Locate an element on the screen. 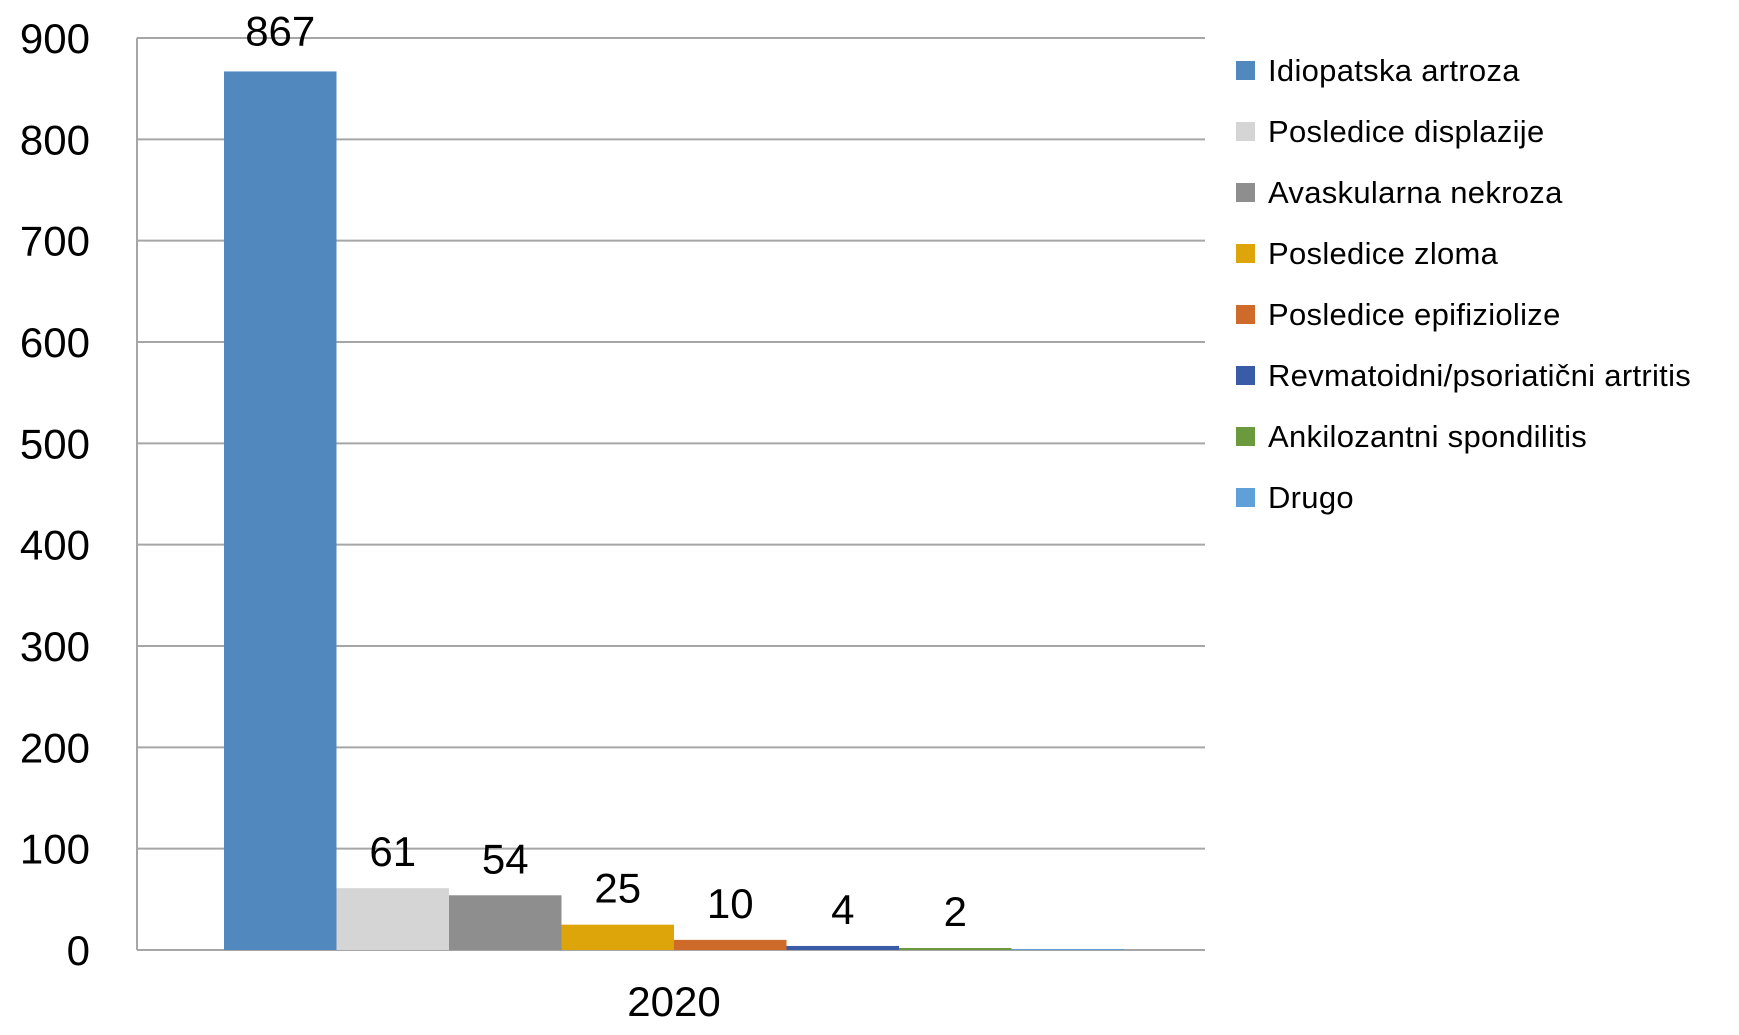 The width and height of the screenshot is (1739, 1035). legend-item: Drugo is located at coordinates (1463, 497).